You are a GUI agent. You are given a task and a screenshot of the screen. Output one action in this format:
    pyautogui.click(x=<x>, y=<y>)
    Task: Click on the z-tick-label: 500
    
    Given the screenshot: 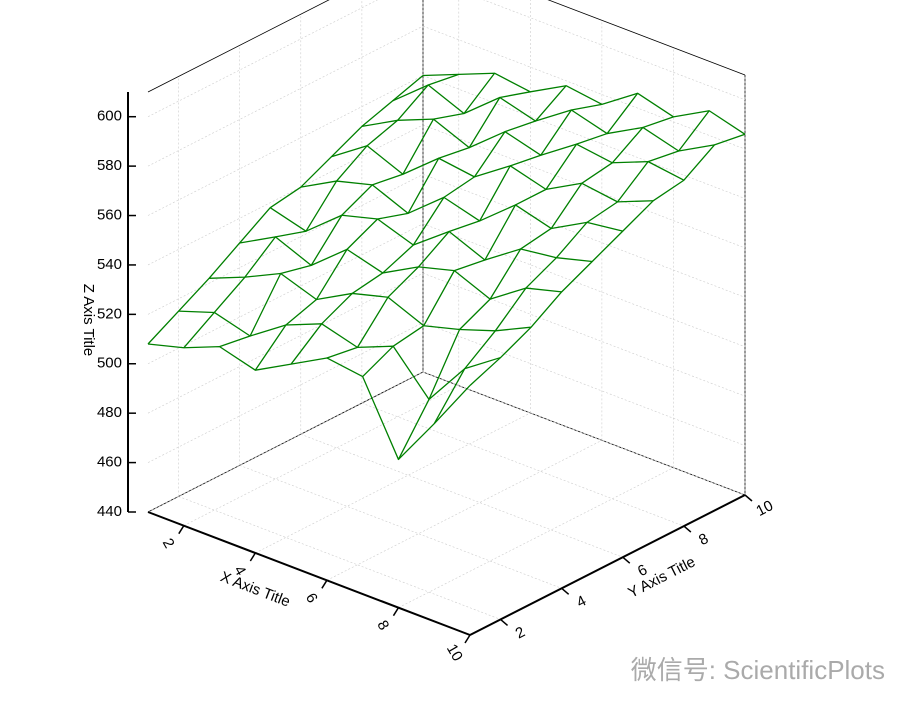 What is the action you would take?
    pyautogui.click(x=109, y=363)
    